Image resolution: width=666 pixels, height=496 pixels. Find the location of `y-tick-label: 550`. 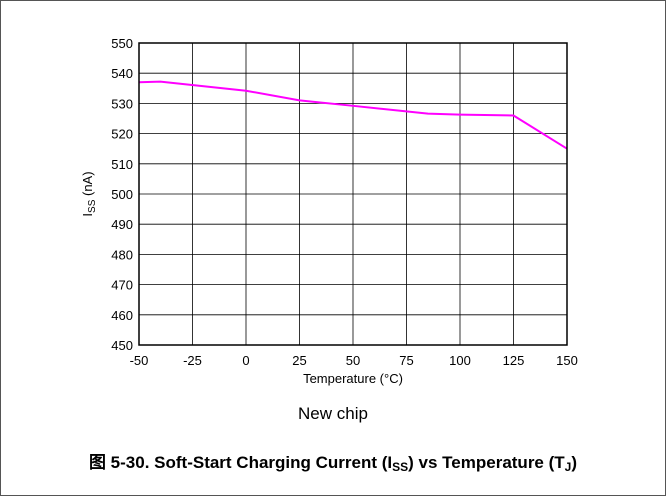

y-tick-label: 550 is located at coordinates (122, 43).